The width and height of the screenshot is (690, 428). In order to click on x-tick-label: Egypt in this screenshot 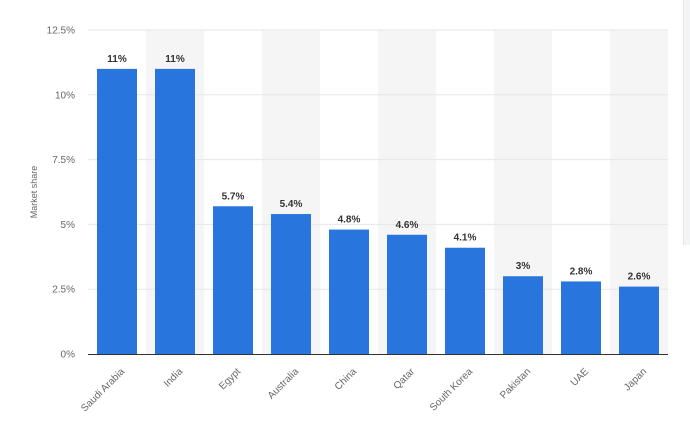, I will do `click(230, 379)`.